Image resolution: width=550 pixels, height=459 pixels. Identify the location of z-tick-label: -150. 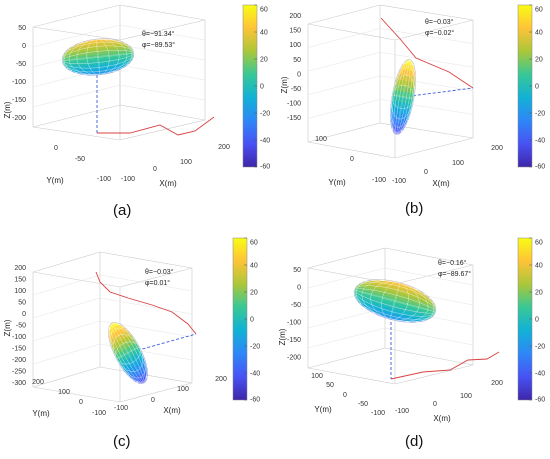
(19, 349).